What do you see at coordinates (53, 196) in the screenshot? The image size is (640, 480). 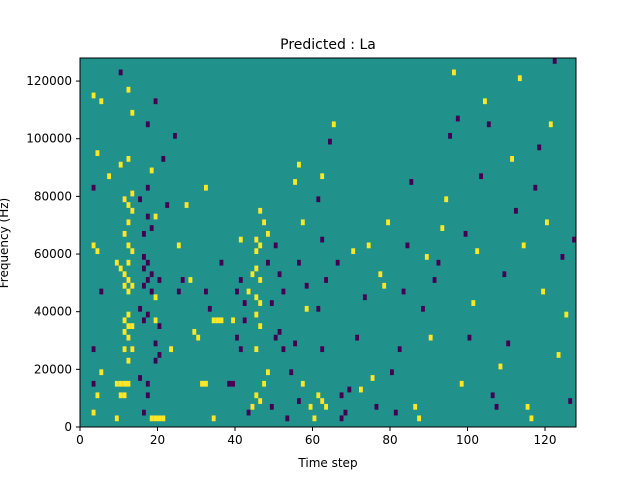 I see `y-tick-label: 80000` at bounding box center [53, 196].